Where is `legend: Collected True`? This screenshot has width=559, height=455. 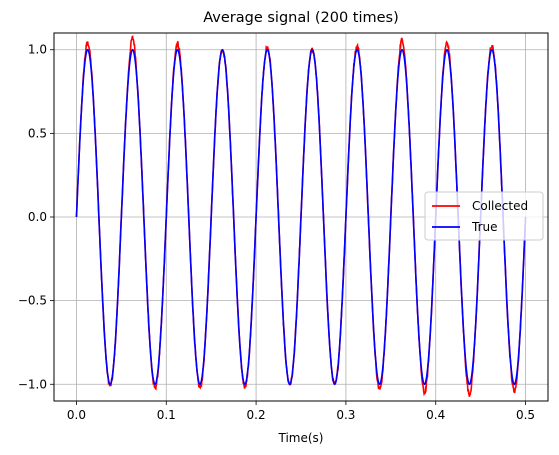
legend: Collected True is located at coordinates (484, 216).